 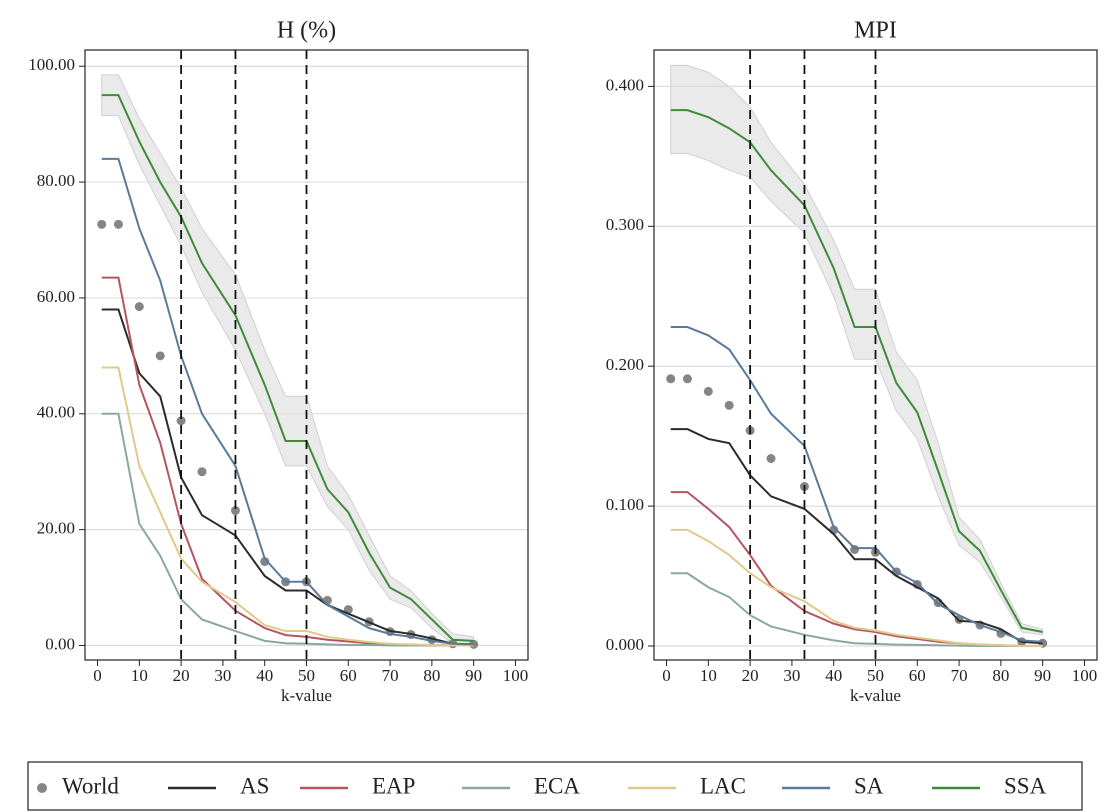 I want to click on chart-title: MPI, so click(x=875, y=31).